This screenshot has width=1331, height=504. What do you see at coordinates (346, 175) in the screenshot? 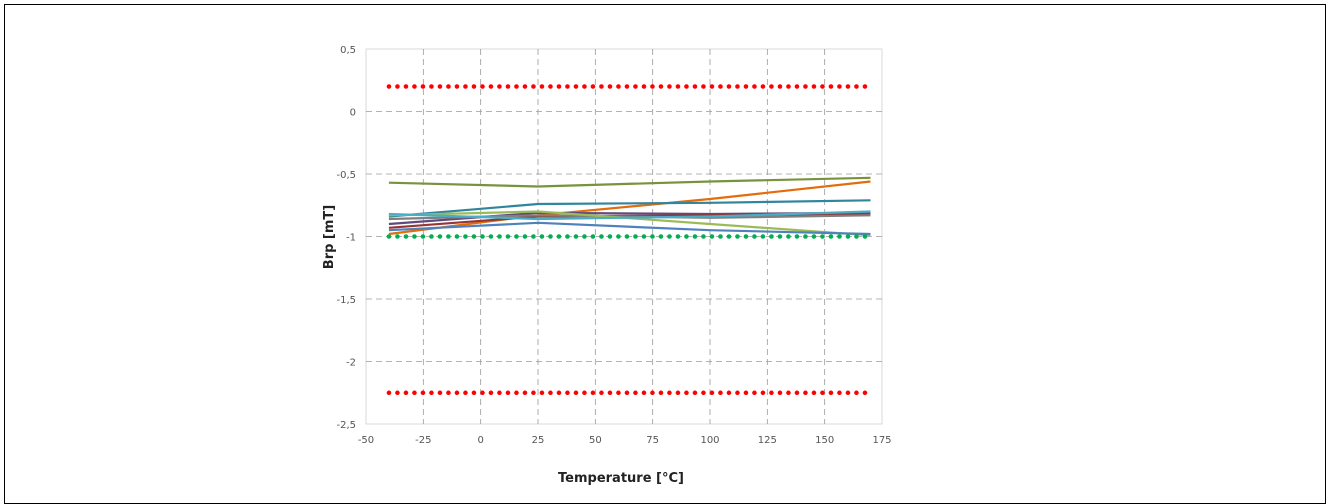
I see `y-tick-label: -0,5` at bounding box center [346, 175].